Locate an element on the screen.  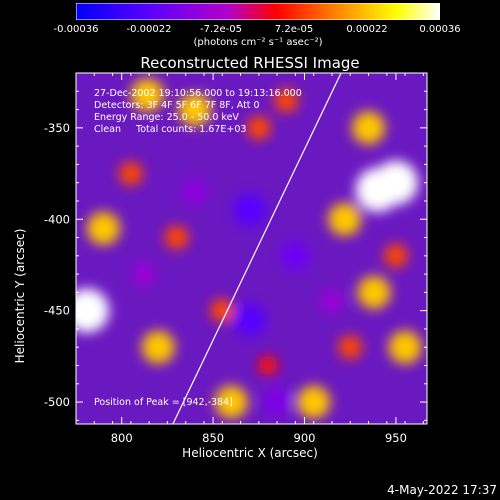
x-tick-label: 800 is located at coordinates (122, 438).